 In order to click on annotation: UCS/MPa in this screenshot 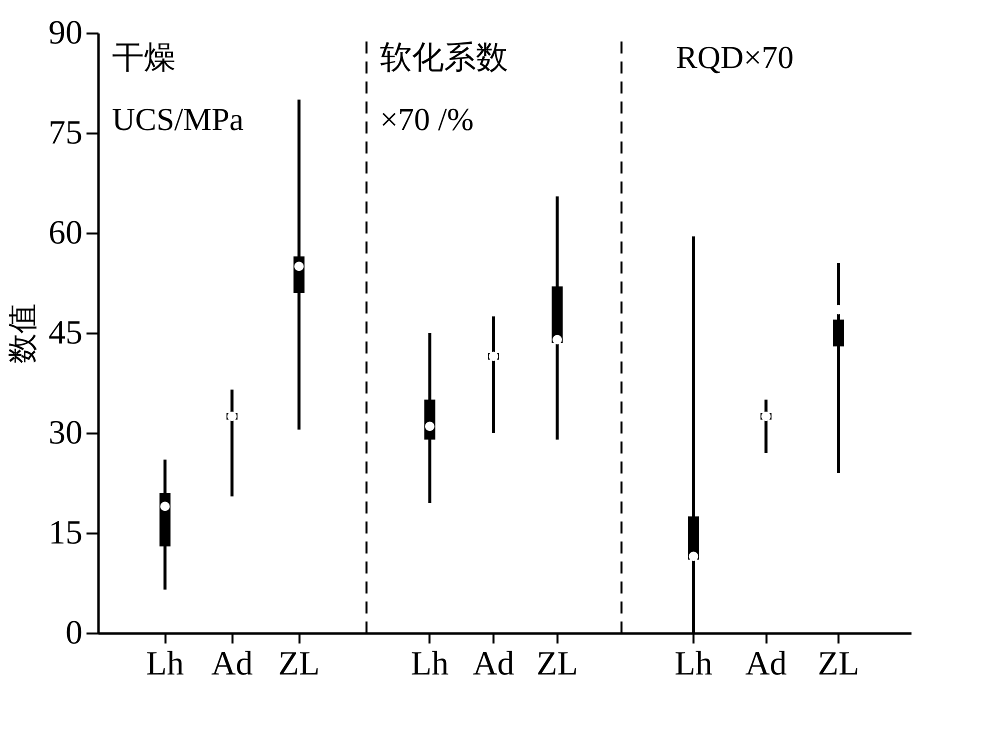, I will do `click(178, 119)`.